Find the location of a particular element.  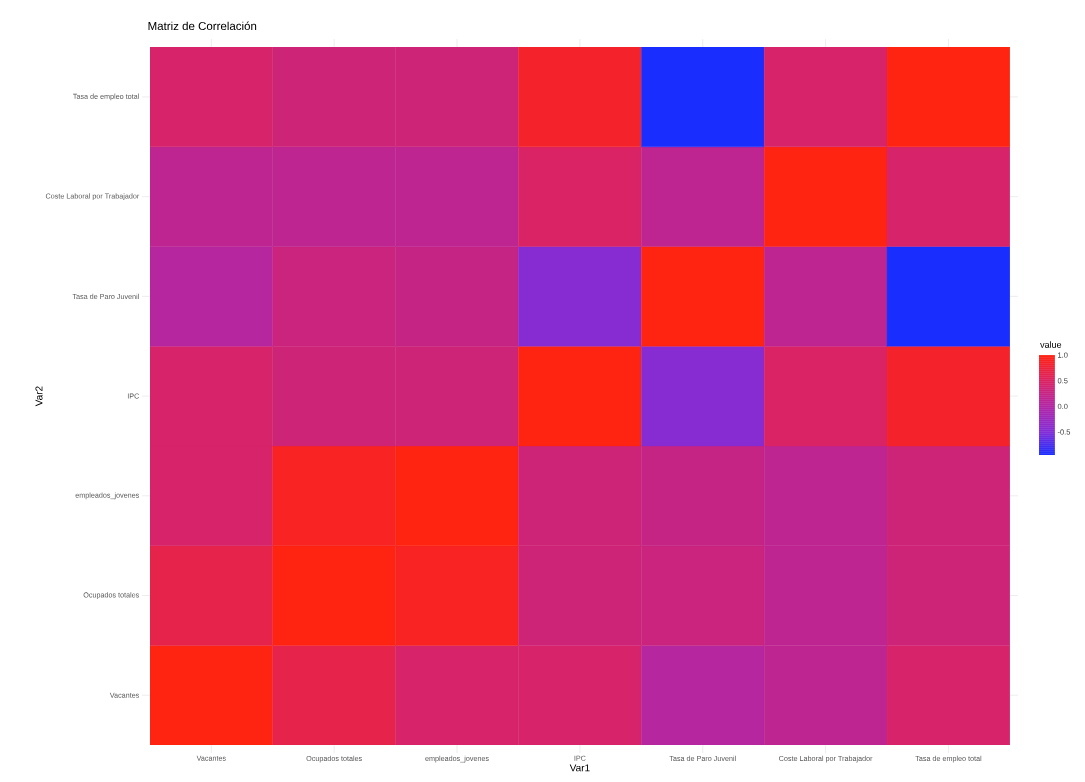

y-axis-title: Var2 is located at coordinates (39, 396).